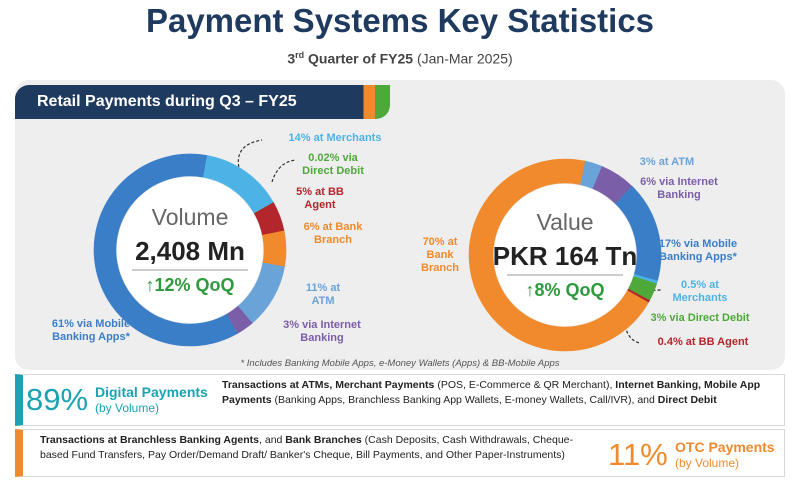 This screenshot has width=800, height=480. What do you see at coordinates (333, 233) in the screenshot?
I see `segment-label: 6% at Bank Branch` at bounding box center [333, 233].